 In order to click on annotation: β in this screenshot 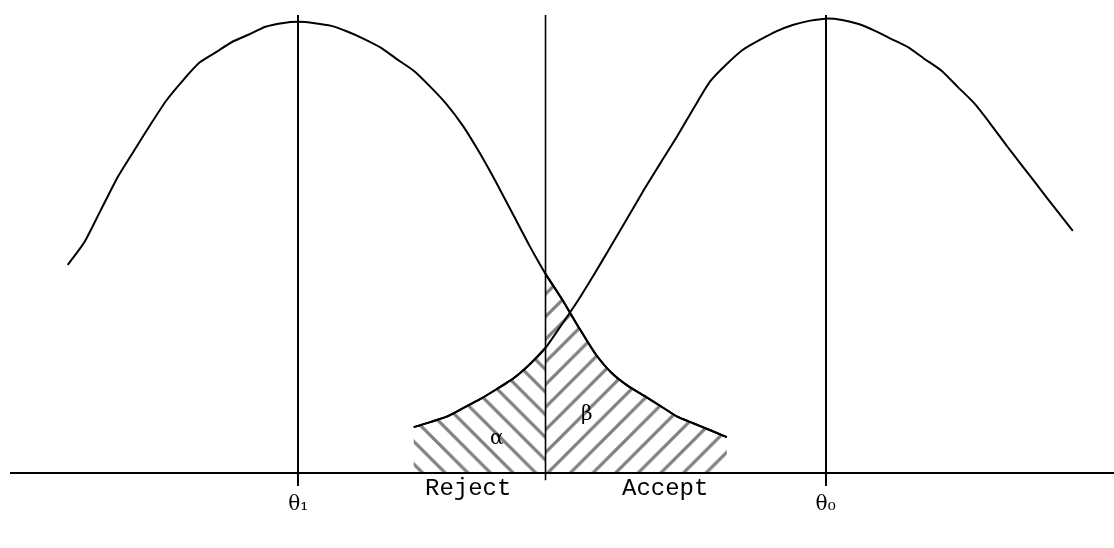, I will do `click(587, 413)`.